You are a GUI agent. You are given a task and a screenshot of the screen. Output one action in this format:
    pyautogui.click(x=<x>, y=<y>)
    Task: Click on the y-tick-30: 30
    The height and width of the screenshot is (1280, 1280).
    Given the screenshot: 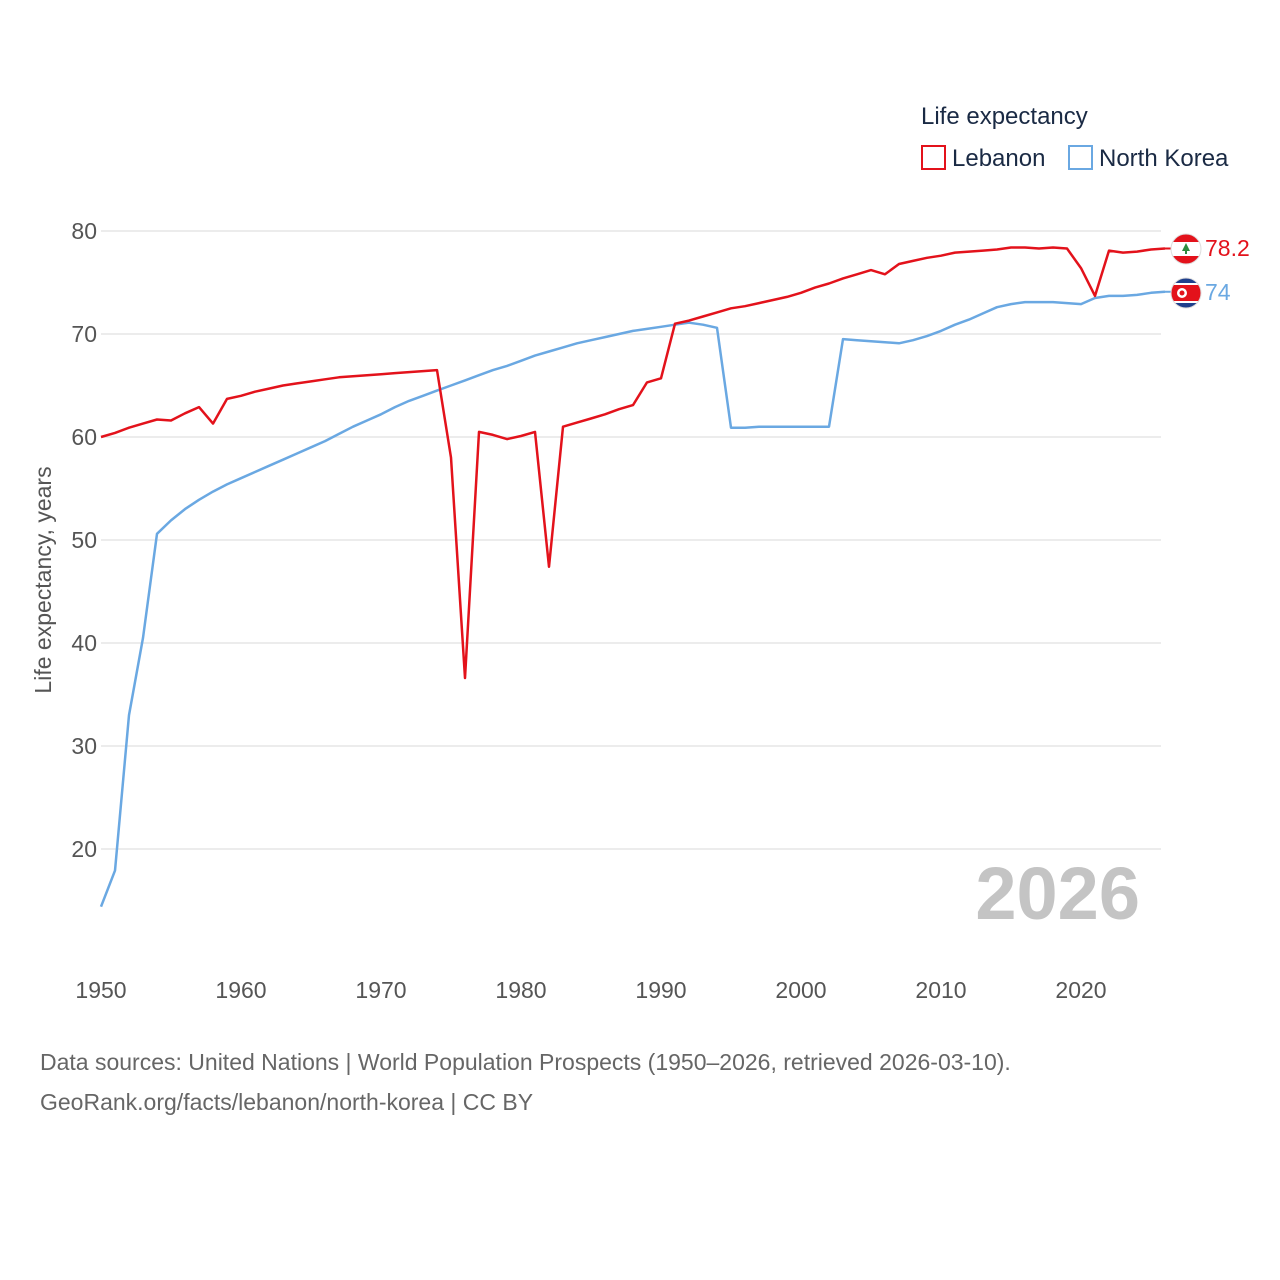 What is the action you would take?
    pyautogui.click(x=84, y=746)
    